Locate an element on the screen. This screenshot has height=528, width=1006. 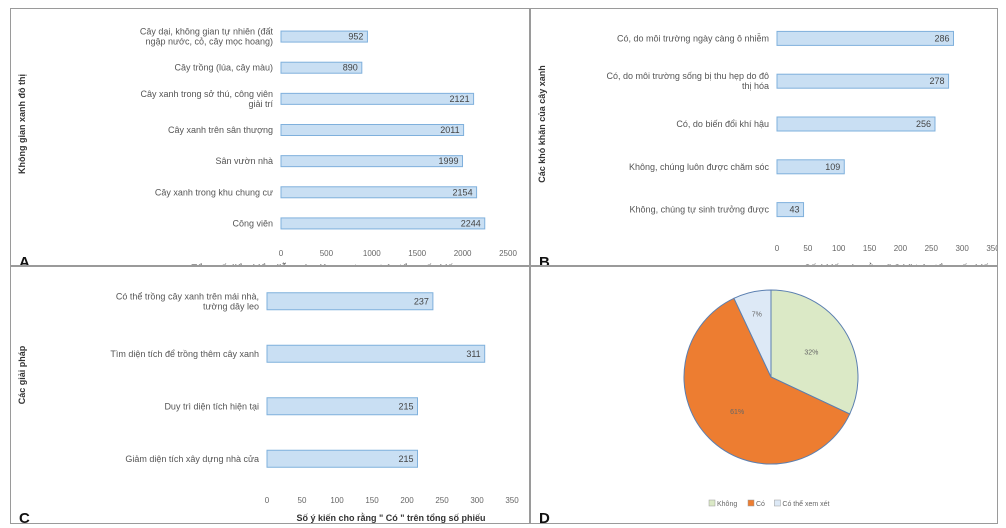
data-label: 311 is located at coordinates (473, 354).